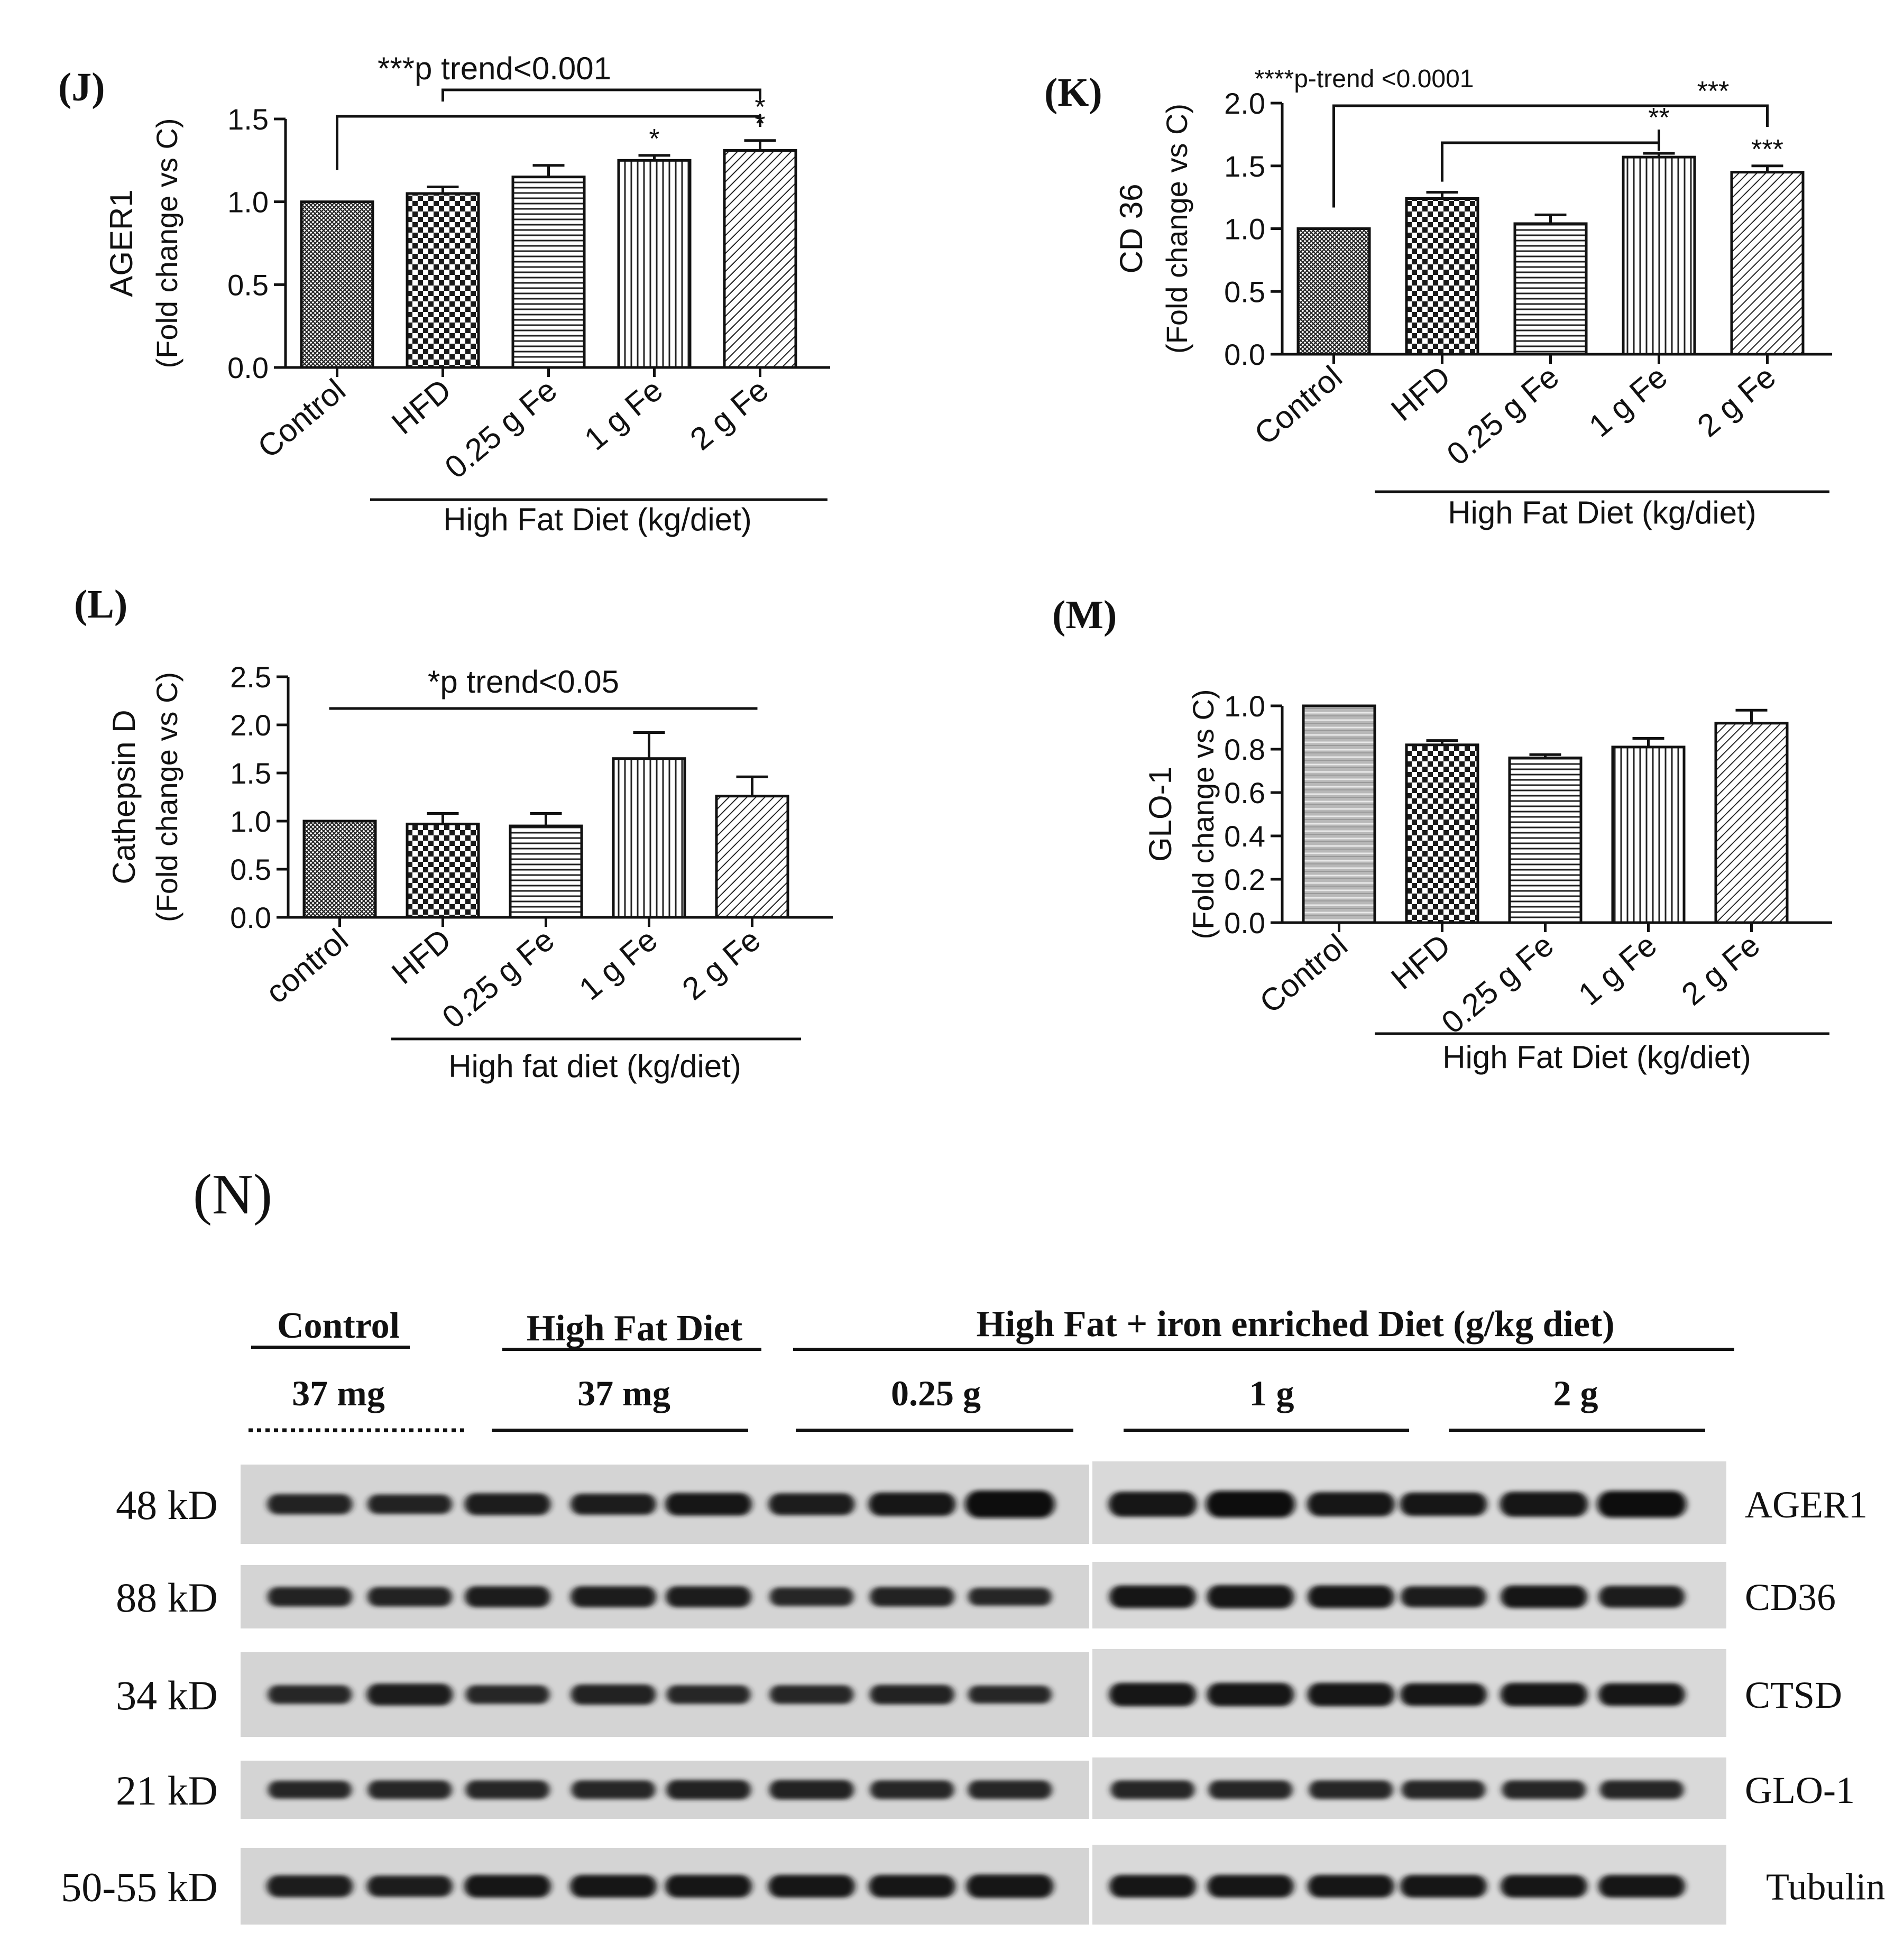  I want to click on blot-protein-label: CTSD, so click(1793, 1695).